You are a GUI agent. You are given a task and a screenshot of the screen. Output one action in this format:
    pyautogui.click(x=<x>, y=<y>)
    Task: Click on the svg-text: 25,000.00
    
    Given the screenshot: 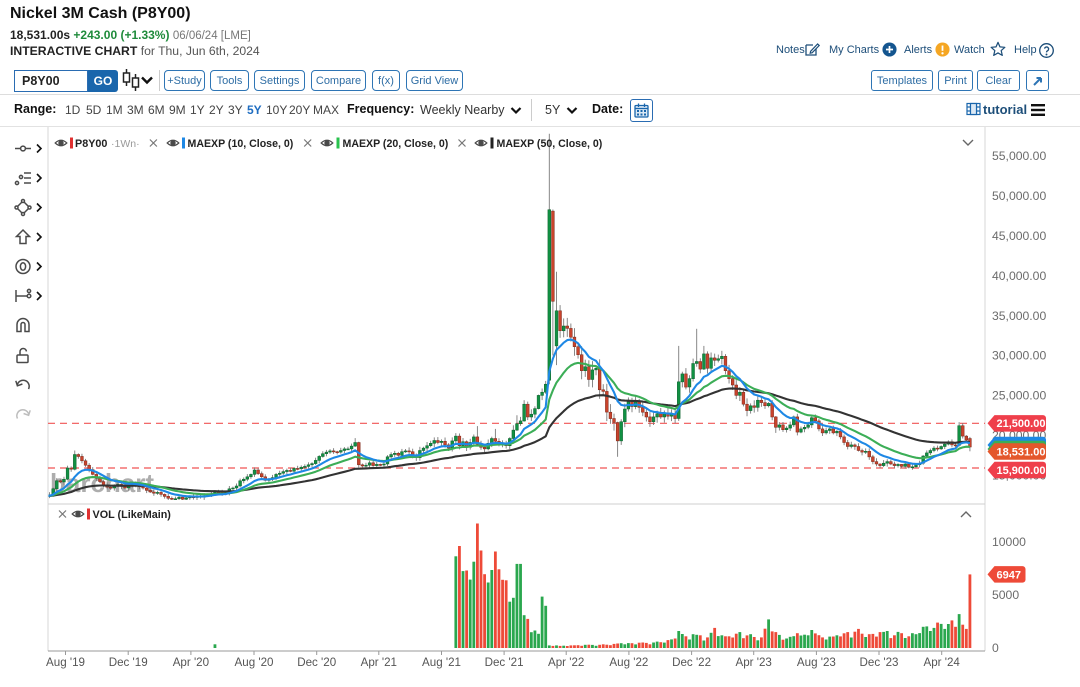 What is the action you would take?
    pyautogui.click(x=1019, y=396)
    